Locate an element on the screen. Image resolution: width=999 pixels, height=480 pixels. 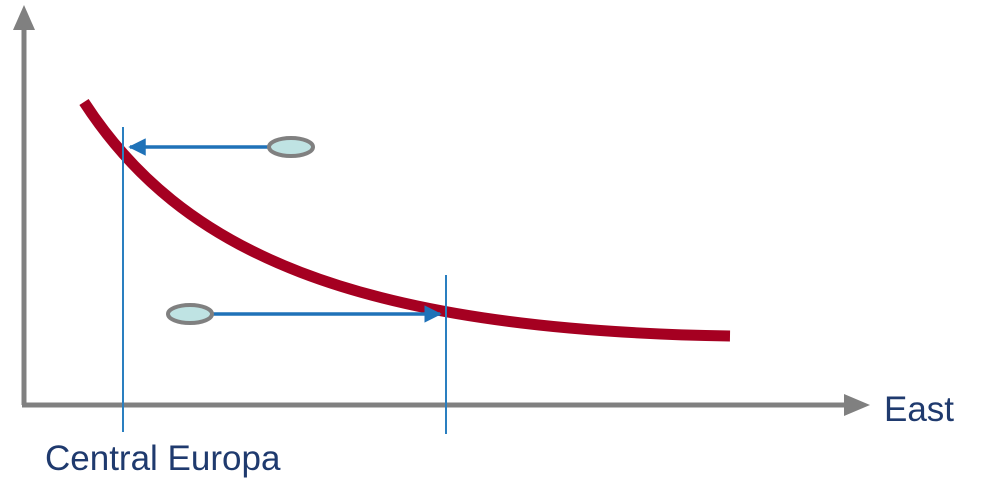
lower-handle-oval is located at coordinates (190, 314).